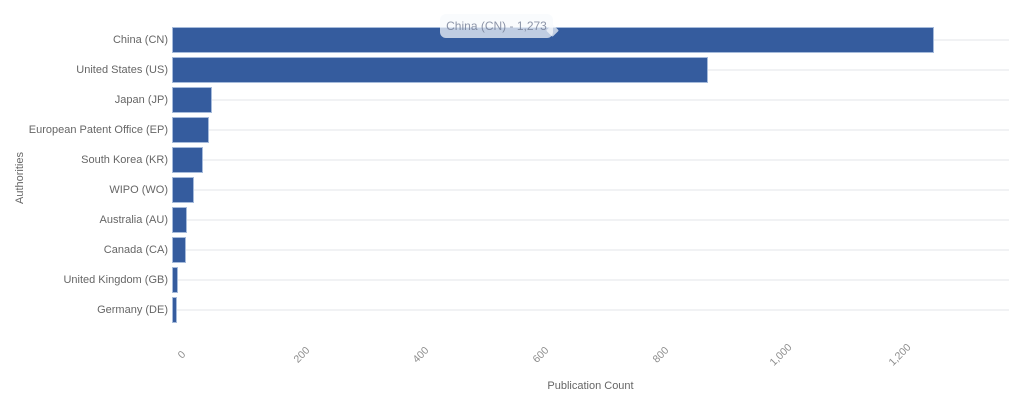 This screenshot has height=400, width=1024. Describe the element at coordinates (98, 130) in the screenshot. I see `y-tick-label: European Patent Office (EP)` at that location.